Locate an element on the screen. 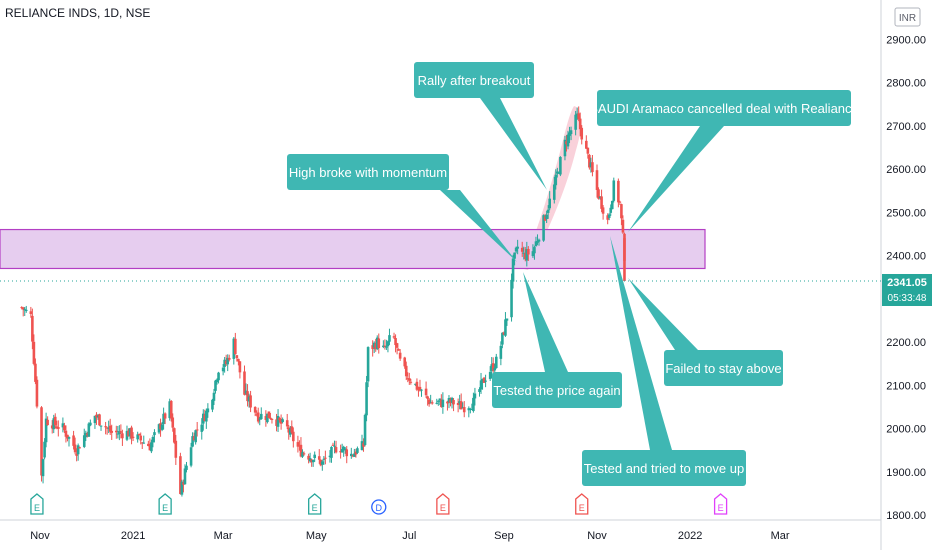  breakout-zone is located at coordinates (353, 249).